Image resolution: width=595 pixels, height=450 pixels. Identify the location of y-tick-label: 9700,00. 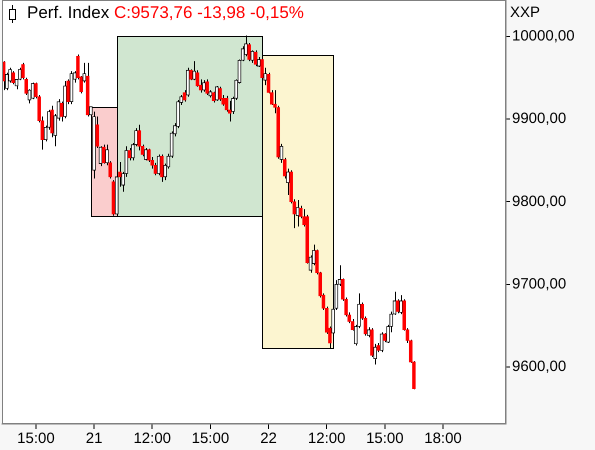
(539, 283).